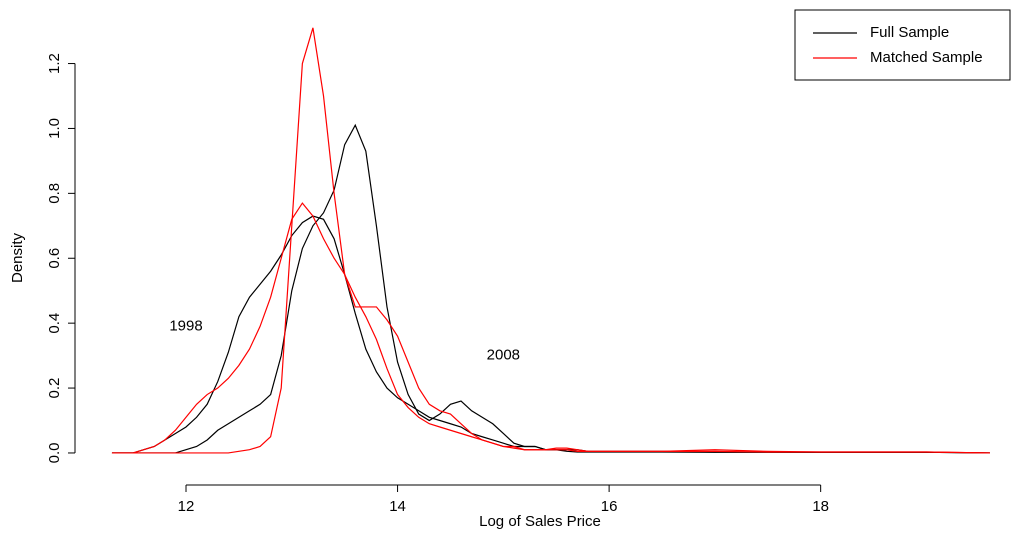 The height and width of the screenshot is (536, 1020). Describe the element at coordinates (185, 325) in the screenshot. I see `annotation: 1998` at that location.